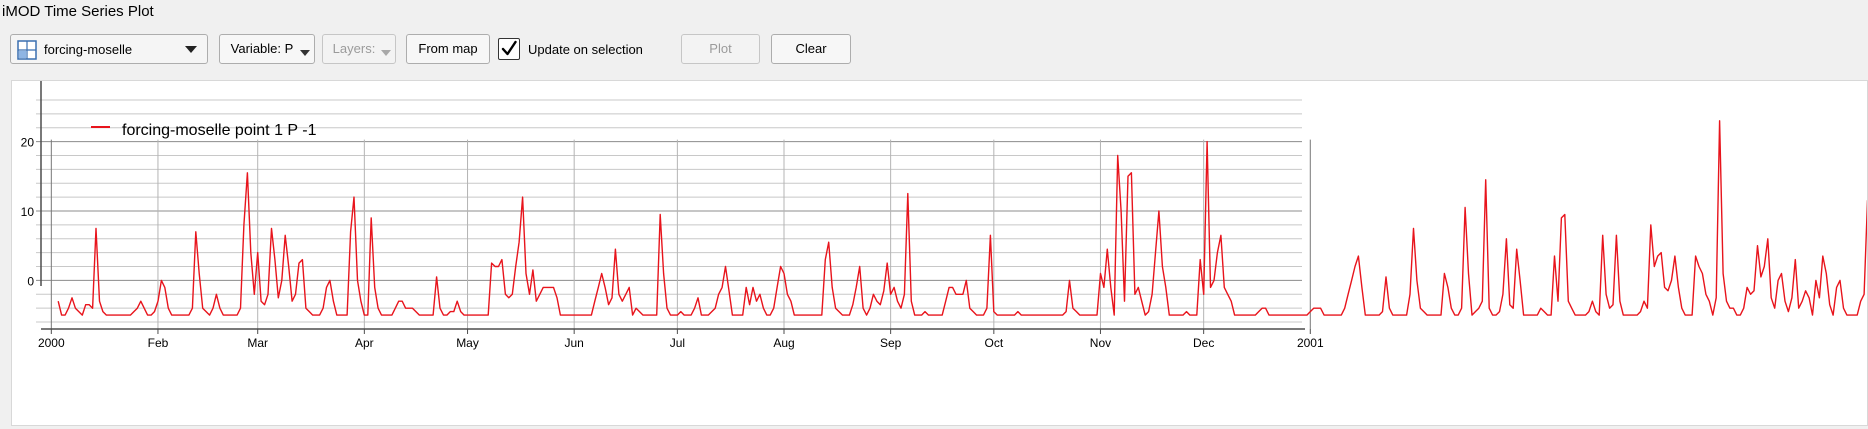 The image size is (1868, 429). I want to click on layer-select: forcing-moselle, so click(109, 49).